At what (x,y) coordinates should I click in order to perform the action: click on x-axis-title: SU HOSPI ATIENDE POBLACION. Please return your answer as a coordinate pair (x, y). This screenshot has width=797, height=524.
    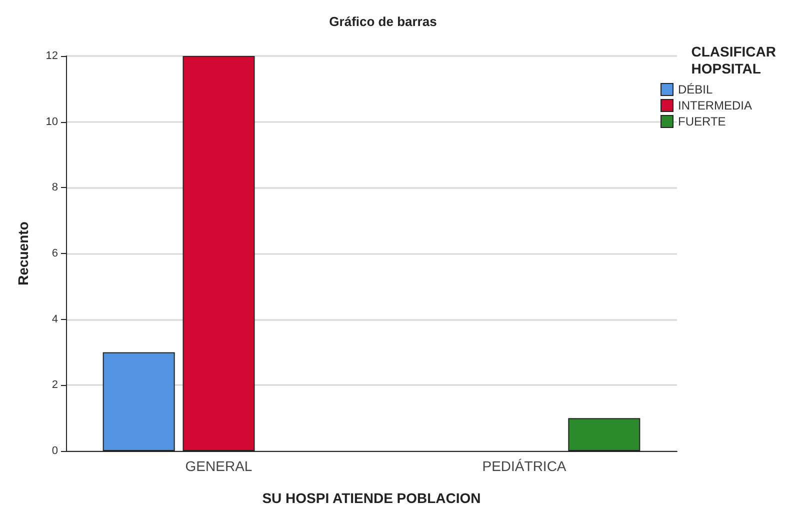
    Looking at the image, I should click on (371, 498).